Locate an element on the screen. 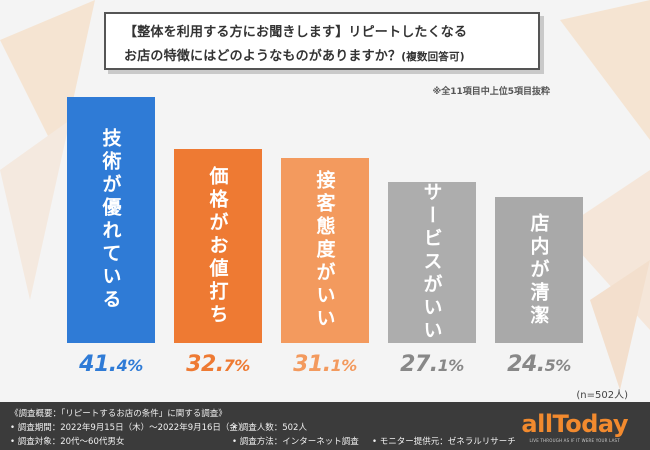 This screenshot has height=450, width=650. value-label-2: 32.7% is located at coordinates (218, 364).